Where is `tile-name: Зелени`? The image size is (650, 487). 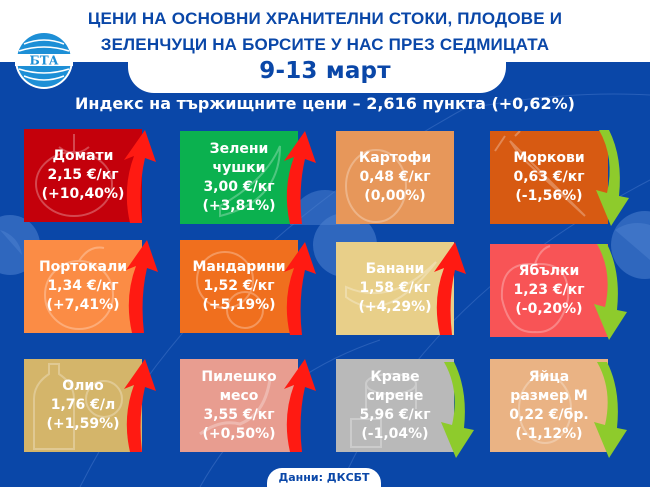 tile-name: Зелени is located at coordinates (239, 148).